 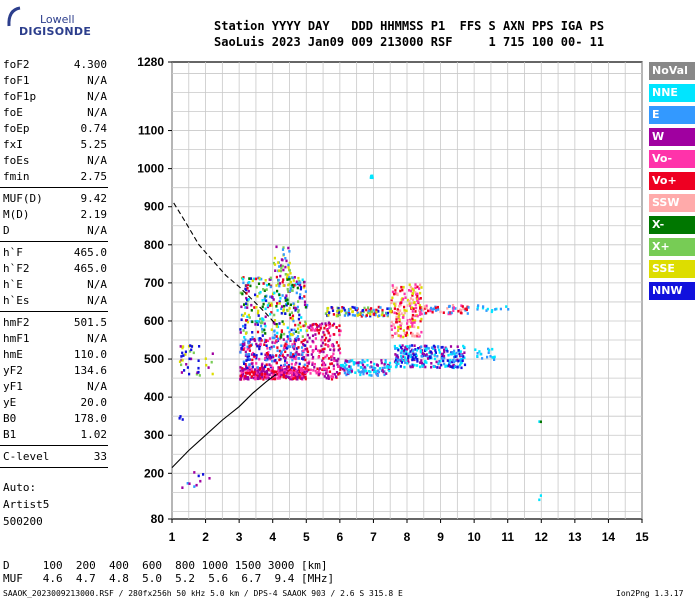 I want to click on logo-digisonde: DIGISONDE, so click(x=55, y=31).